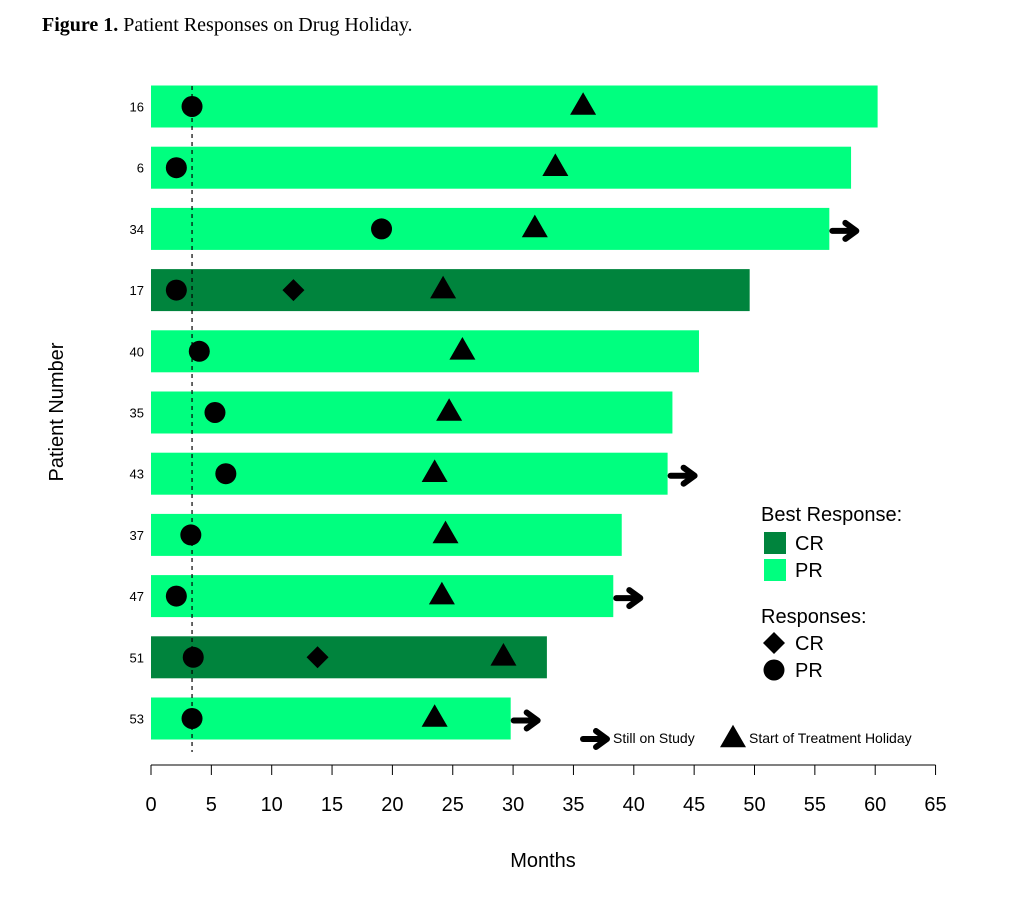 The image size is (1017, 897). Describe the element at coordinates (137, 290) in the screenshot. I see `patient-label-17: 17` at that location.